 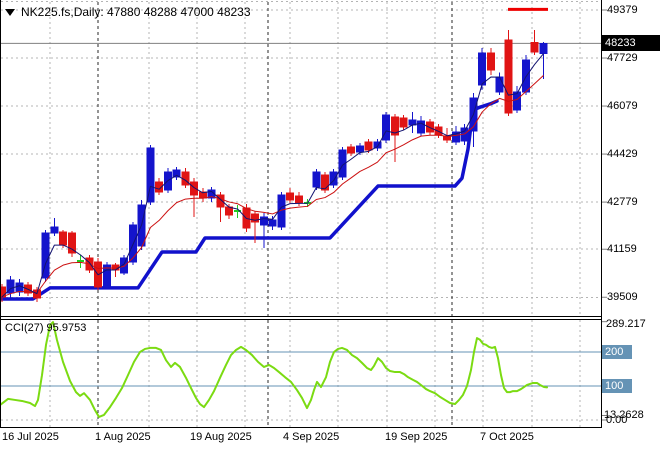 I want to click on price-tick-label: 44429, so click(x=622, y=154).